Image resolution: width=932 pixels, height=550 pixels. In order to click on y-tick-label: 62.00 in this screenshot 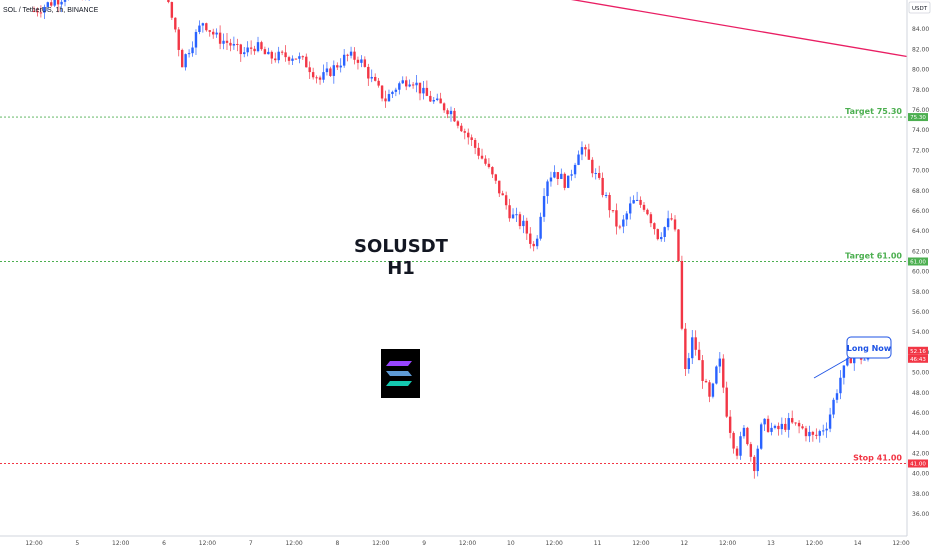, I will do `click(920, 251)`.